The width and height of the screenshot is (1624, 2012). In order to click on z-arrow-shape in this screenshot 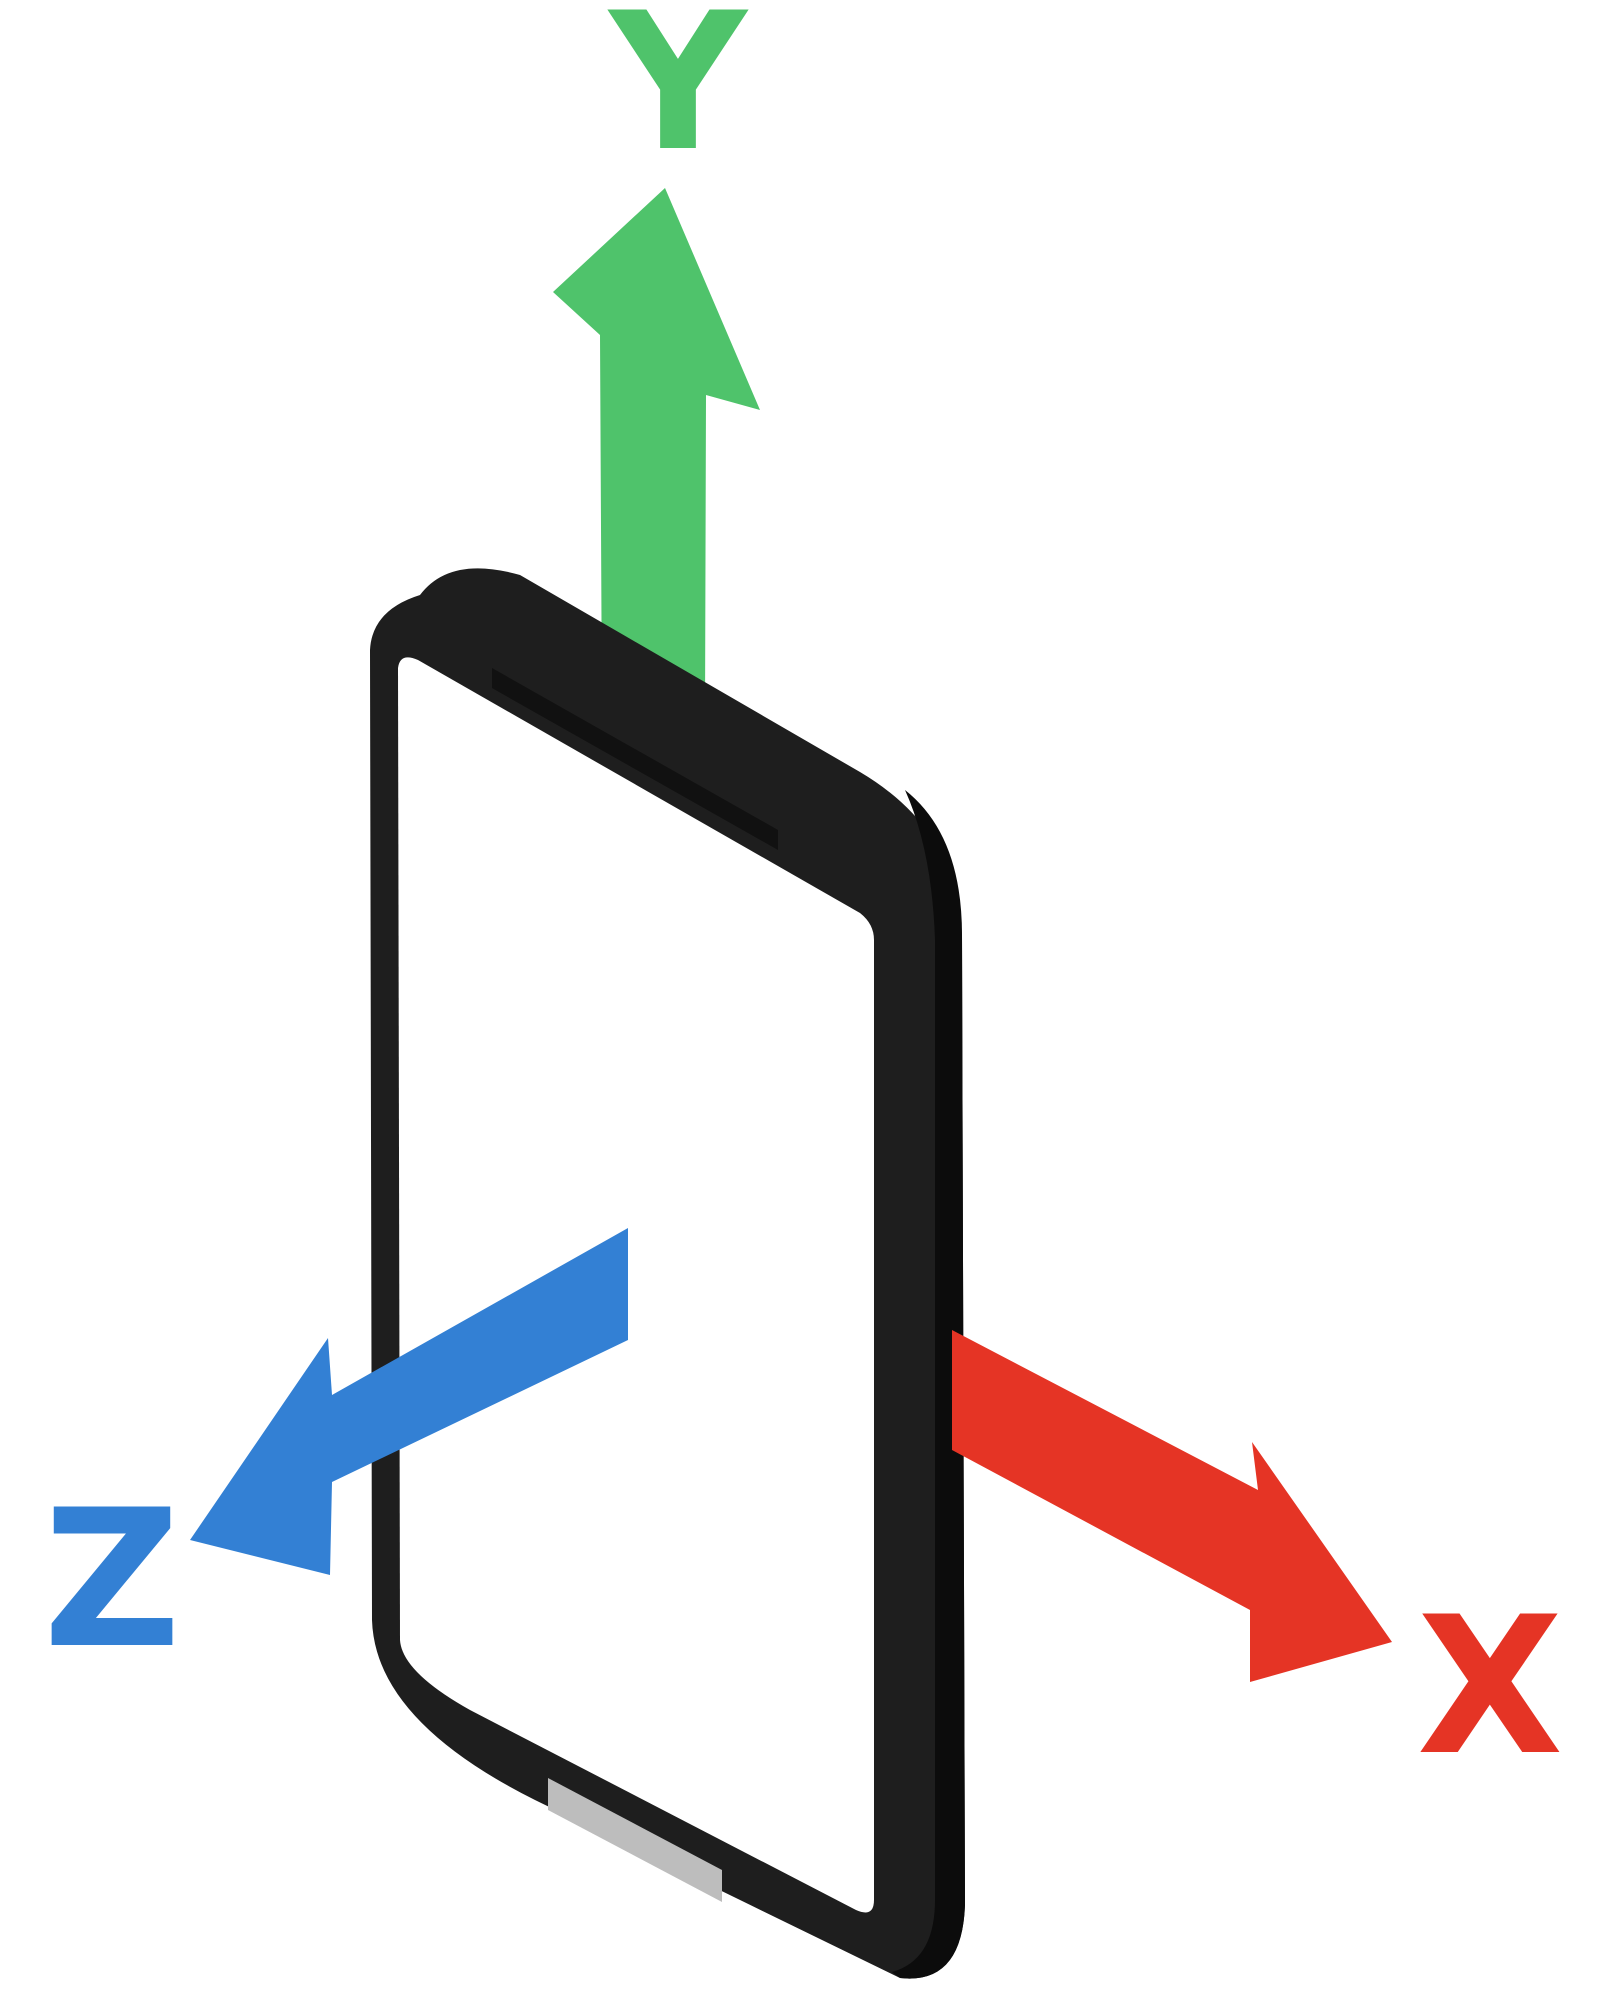, I will do `click(409, 1401)`.